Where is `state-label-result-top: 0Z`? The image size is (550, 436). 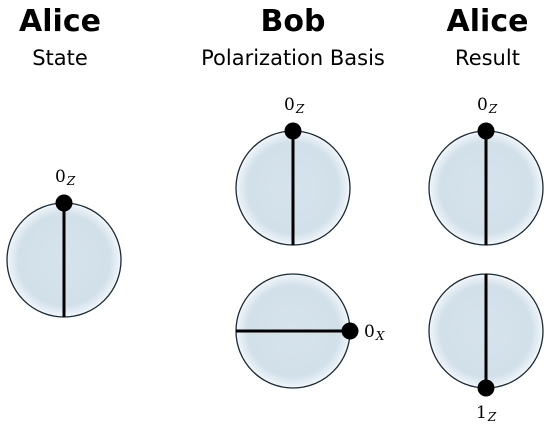 state-label-result-top: 0Z is located at coordinates (487, 105).